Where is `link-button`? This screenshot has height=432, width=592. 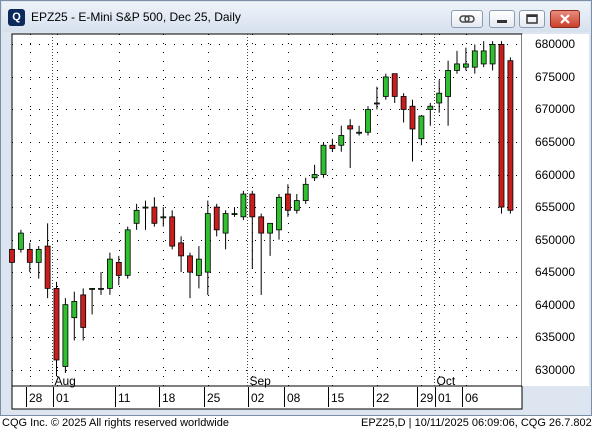 link-button is located at coordinates (467, 19).